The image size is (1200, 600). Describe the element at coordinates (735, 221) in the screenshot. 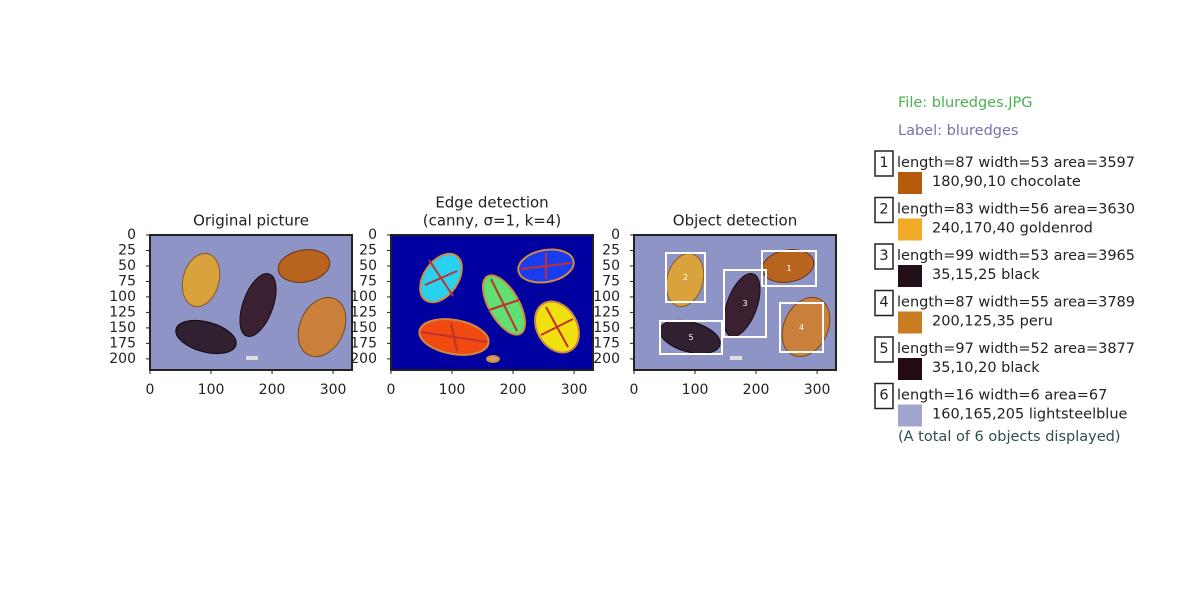

I see `panel-title: Object detection` at that location.